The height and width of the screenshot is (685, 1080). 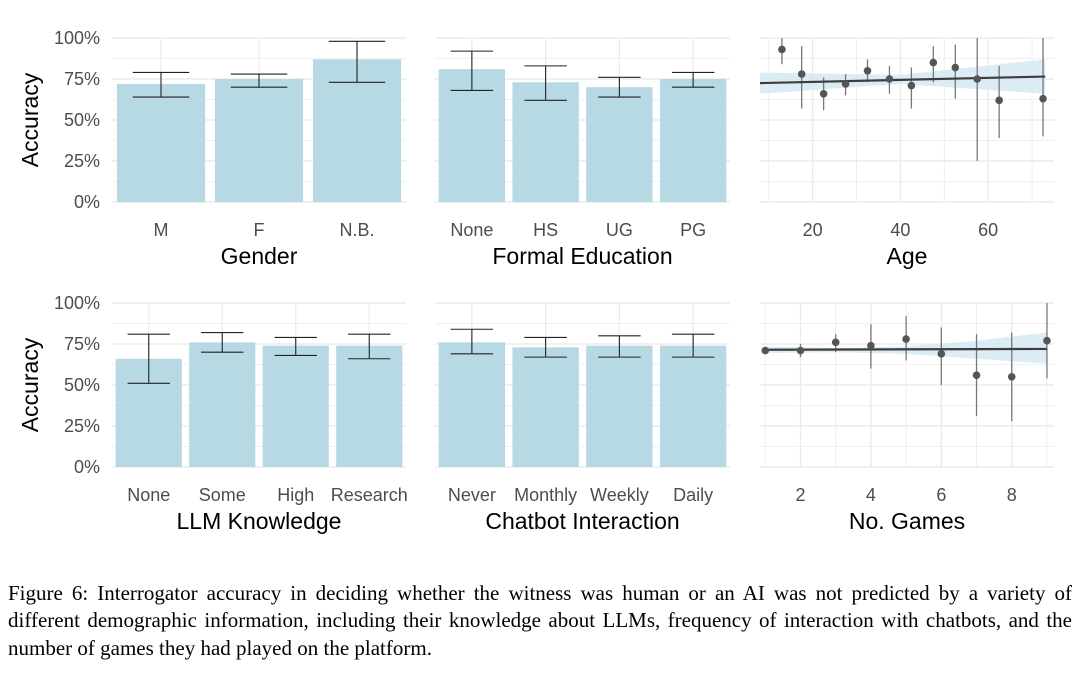 I want to click on x-tick-label: Daily, so click(x=693, y=495).